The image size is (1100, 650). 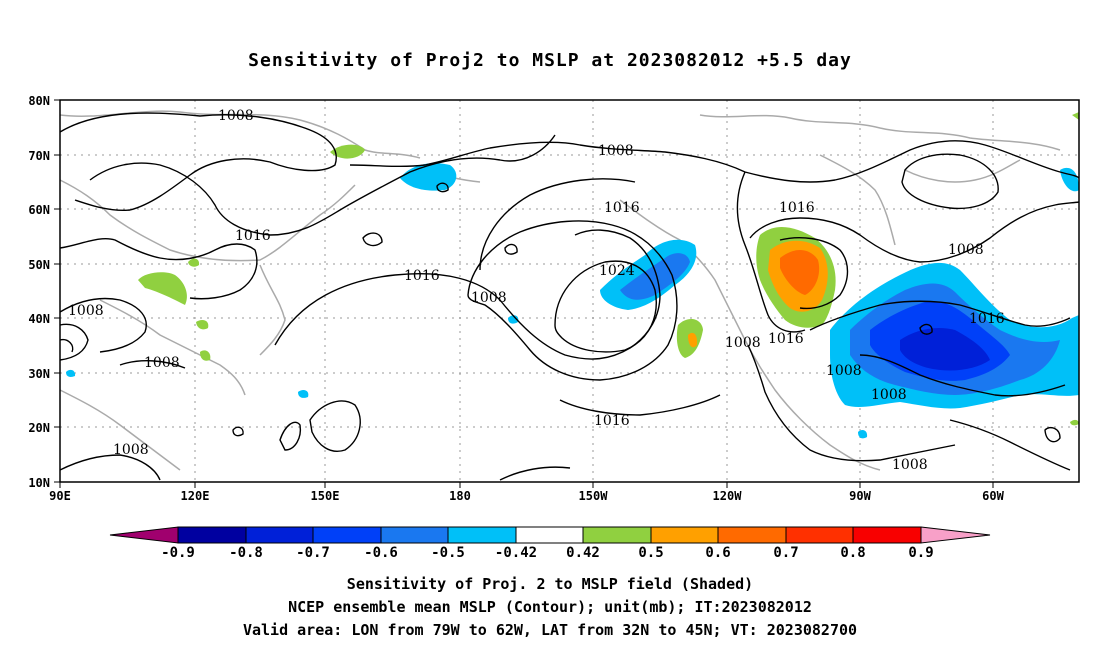 What do you see at coordinates (60, 496) in the screenshot?
I see `lon-label: 90E` at bounding box center [60, 496].